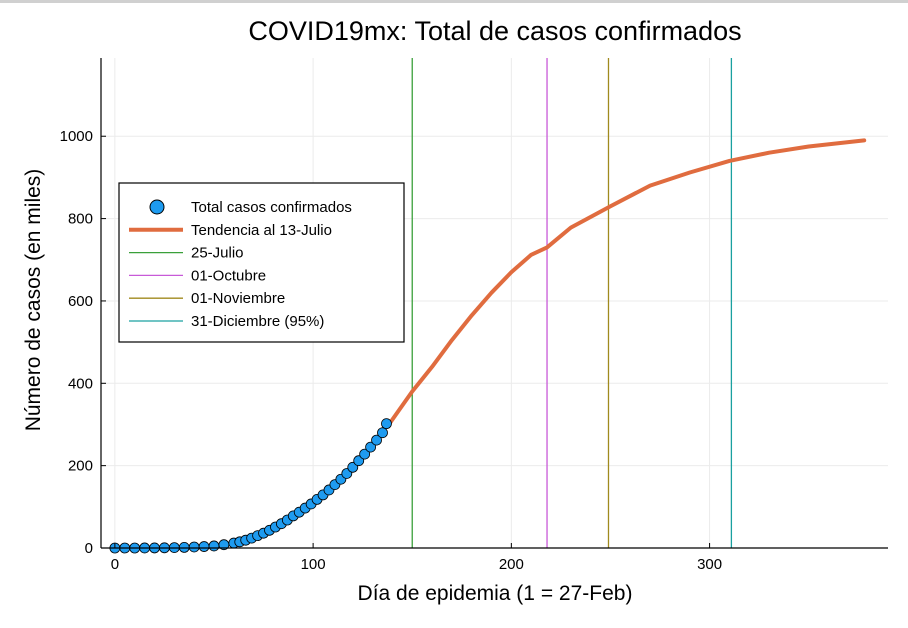 The image size is (908, 628). Describe the element at coordinates (80, 466) in the screenshot. I see `y-tick-label: 200` at that location.